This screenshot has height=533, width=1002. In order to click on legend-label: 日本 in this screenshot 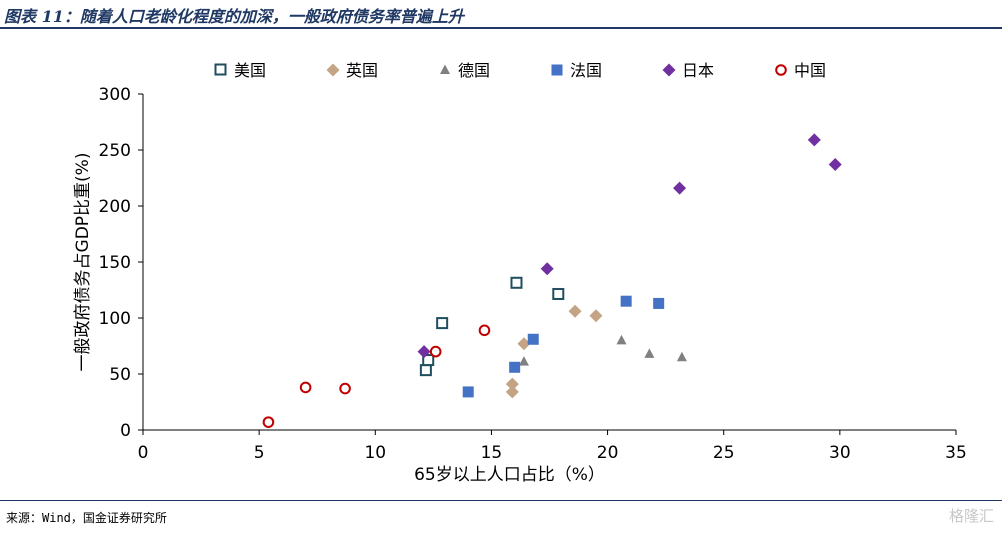, I will do `click(698, 70)`.